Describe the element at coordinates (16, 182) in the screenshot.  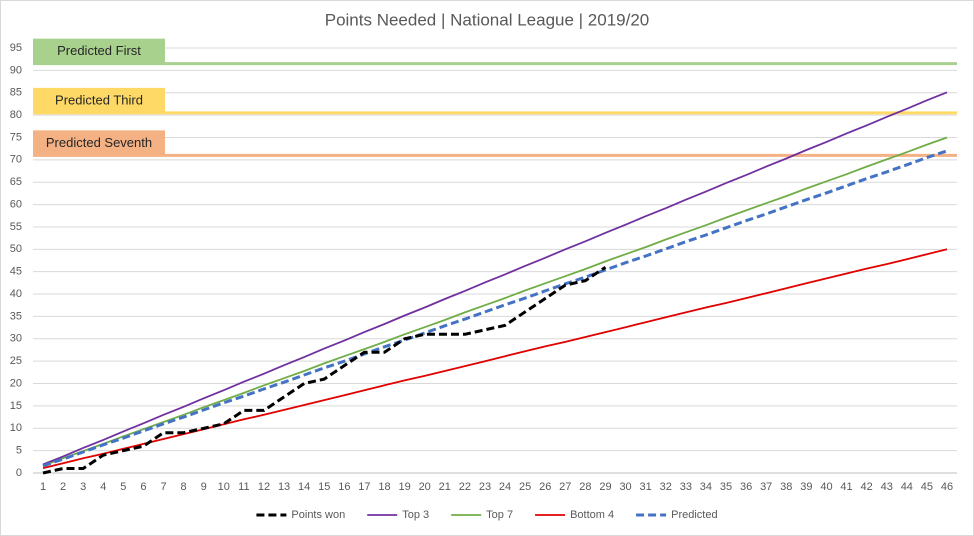
I see `y-tick-label: 65` at that location.